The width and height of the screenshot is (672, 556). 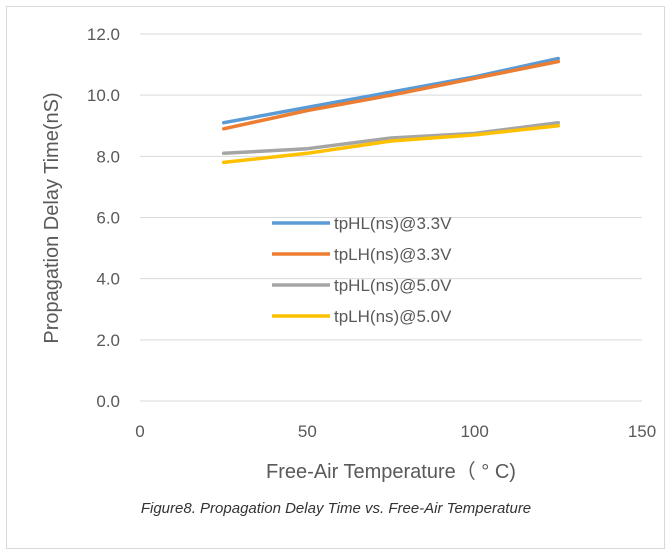 I want to click on y-tick-label: 4.0, so click(x=108, y=279).